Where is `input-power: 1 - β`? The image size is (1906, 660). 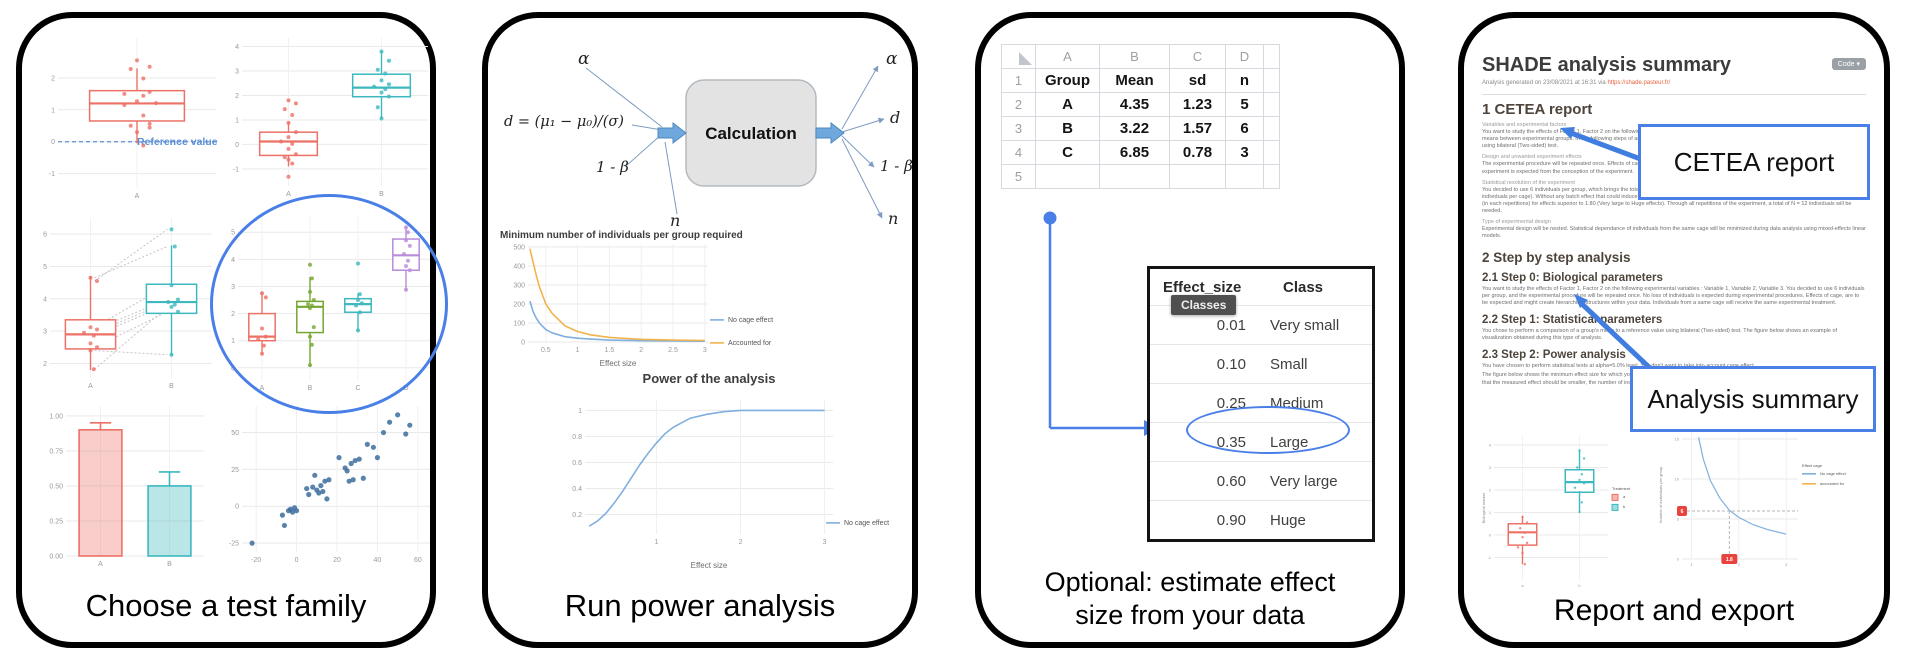
input-power: 1 - β is located at coordinates (612, 167).